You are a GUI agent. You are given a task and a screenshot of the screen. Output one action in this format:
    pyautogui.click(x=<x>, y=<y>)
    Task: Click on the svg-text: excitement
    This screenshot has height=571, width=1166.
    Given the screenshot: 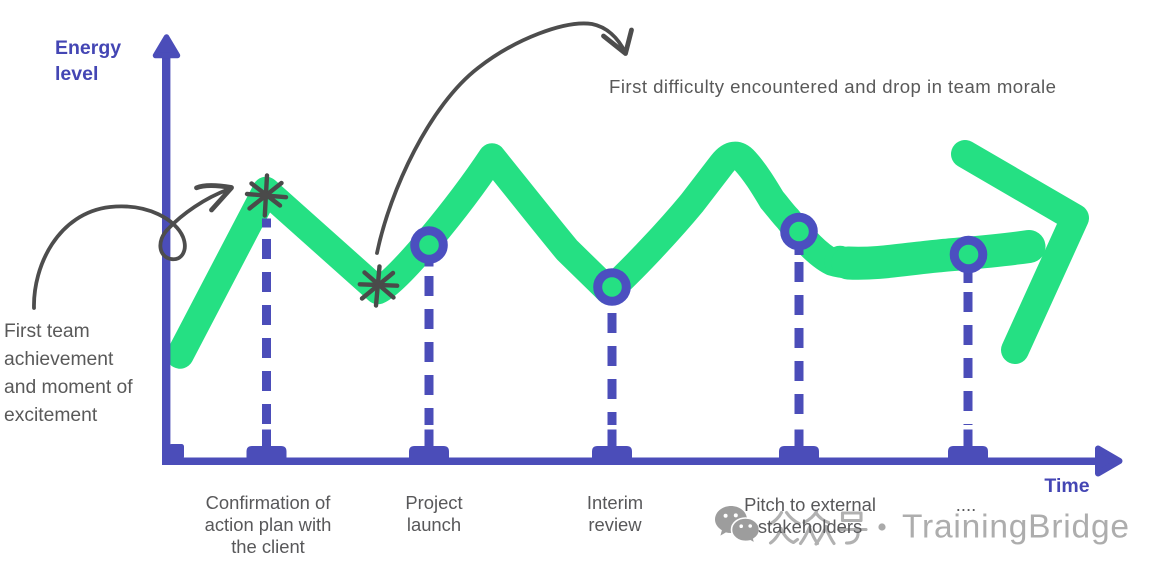 What is the action you would take?
    pyautogui.click(x=51, y=415)
    